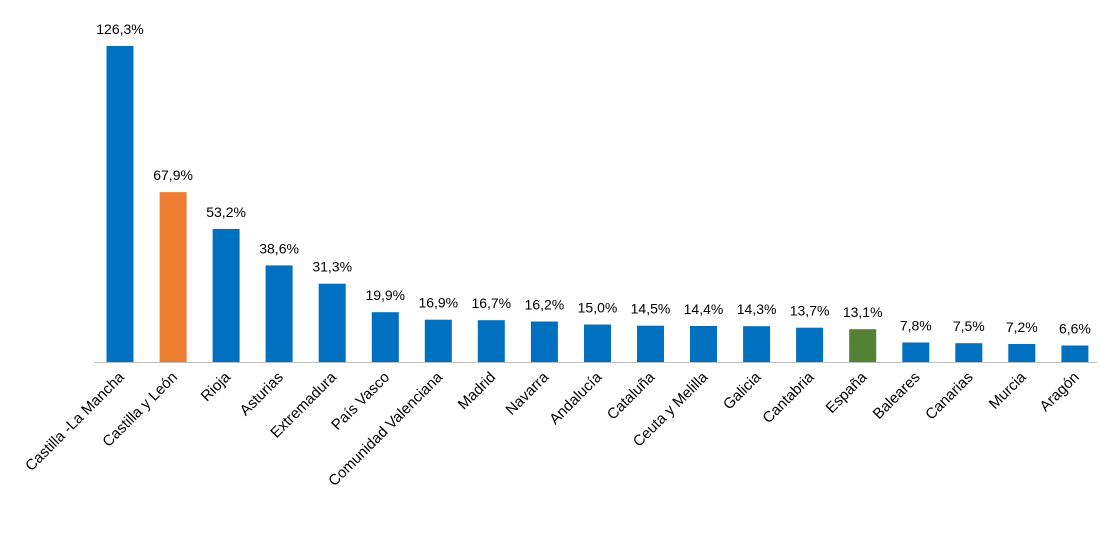  I want to click on category-tick-label: Madrid, so click(477, 391).